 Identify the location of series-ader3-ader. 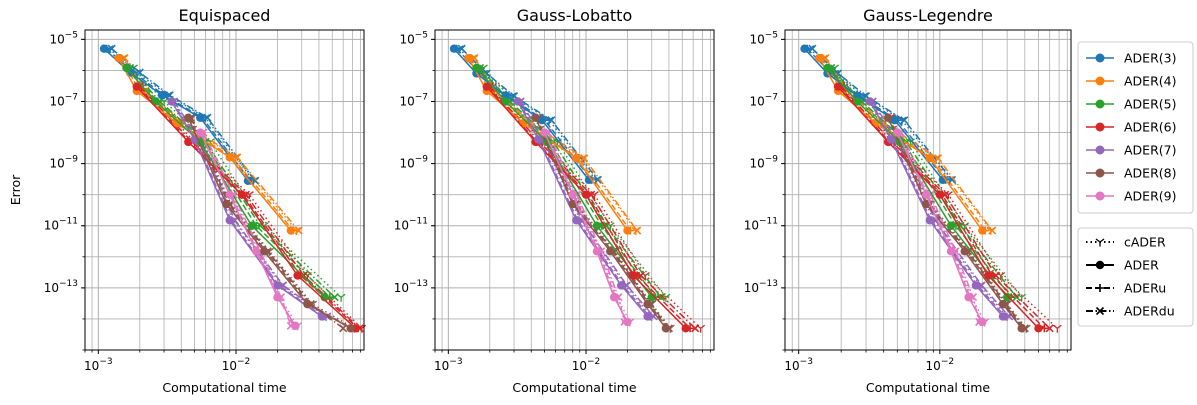
(521, 114).